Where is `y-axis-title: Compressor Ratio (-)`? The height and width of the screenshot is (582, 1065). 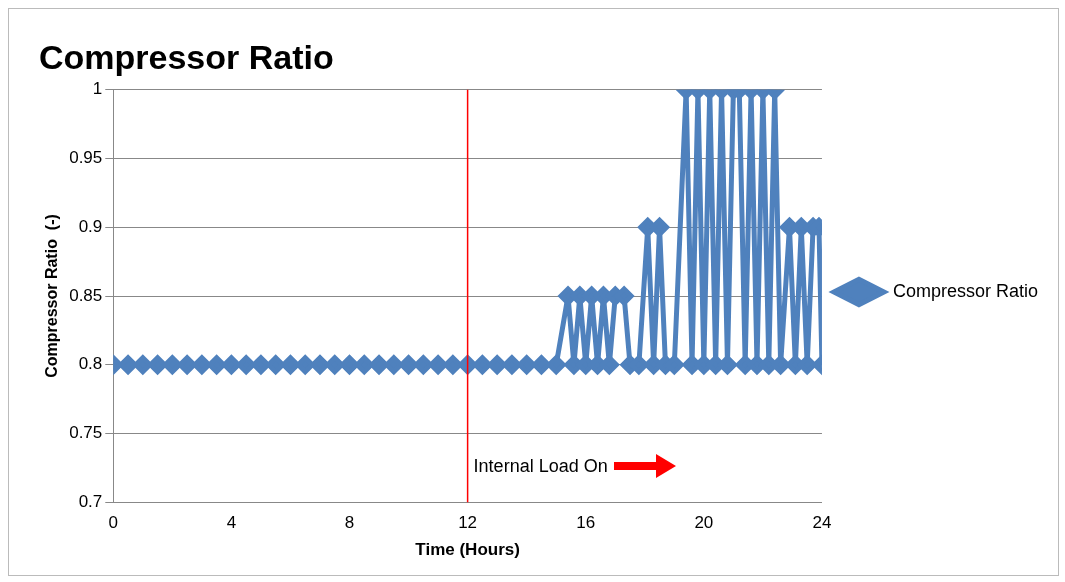 y-axis-title: Compressor Ratio (-) is located at coordinates (52, 296).